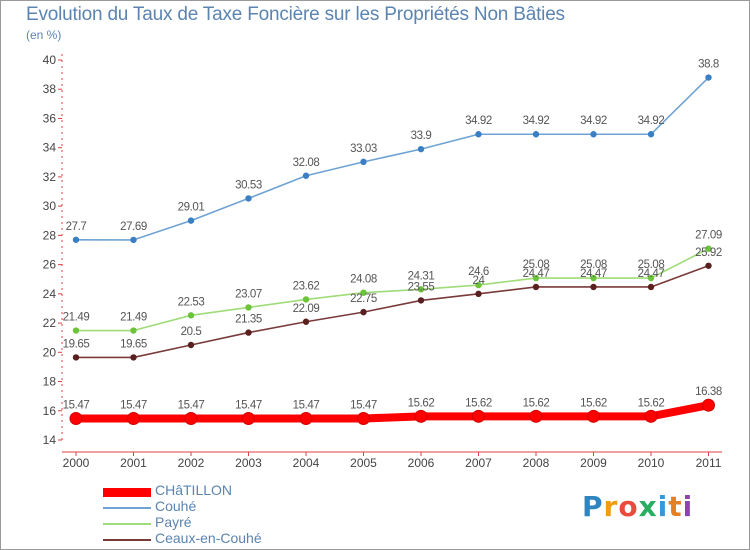  Describe the element at coordinates (593, 506) in the screenshot. I see `logo-letter: P` at that location.